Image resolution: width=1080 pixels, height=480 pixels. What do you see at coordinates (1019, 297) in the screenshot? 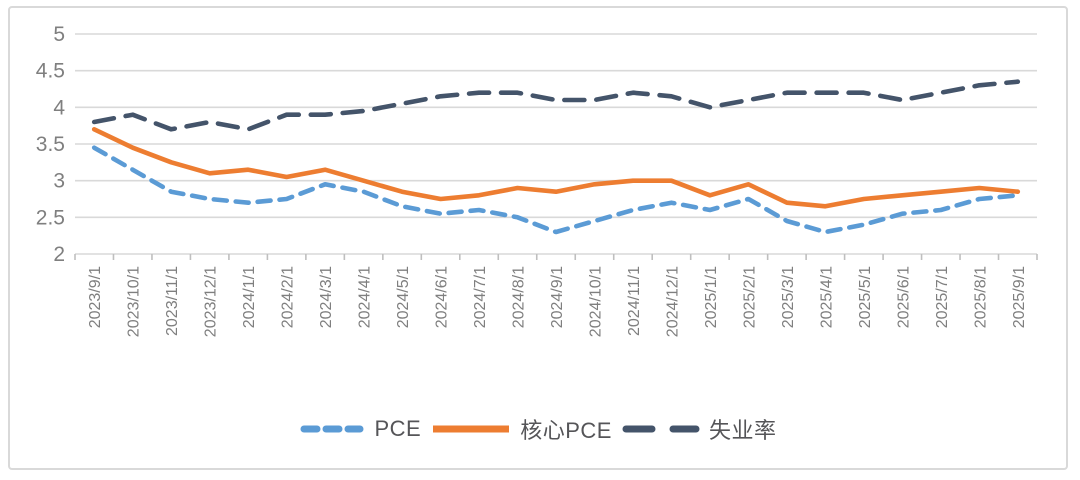
I see `x-tick-label: 2025/9/1` at bounding box center [1019, 297].